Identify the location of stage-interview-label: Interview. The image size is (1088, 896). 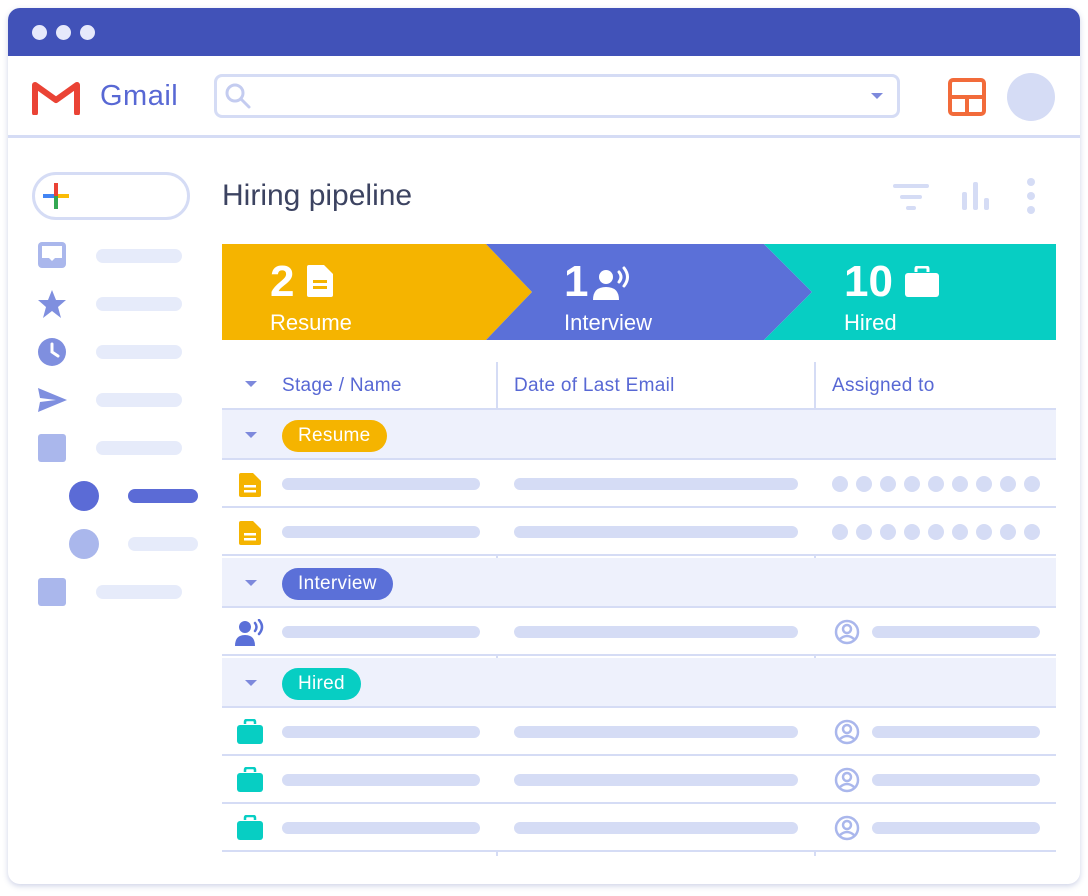
(608, 322).